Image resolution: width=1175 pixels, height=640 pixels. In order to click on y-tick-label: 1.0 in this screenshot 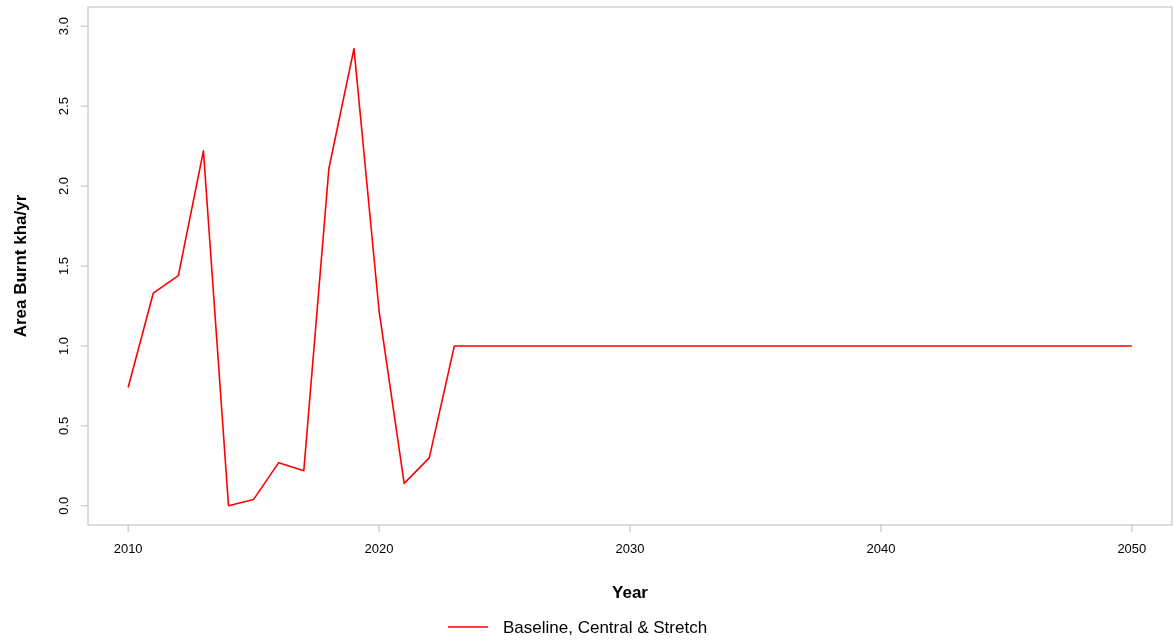, I will do `click(63, 345)`.